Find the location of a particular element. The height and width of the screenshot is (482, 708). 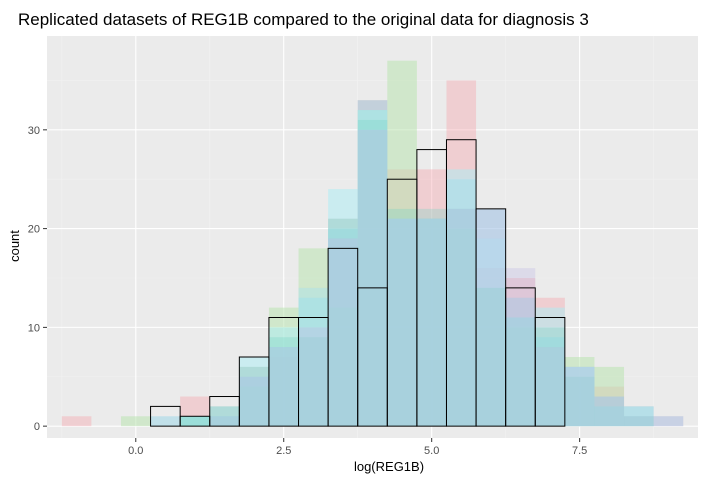

y-tick-label: 20 is located at coordinates (34, 230).